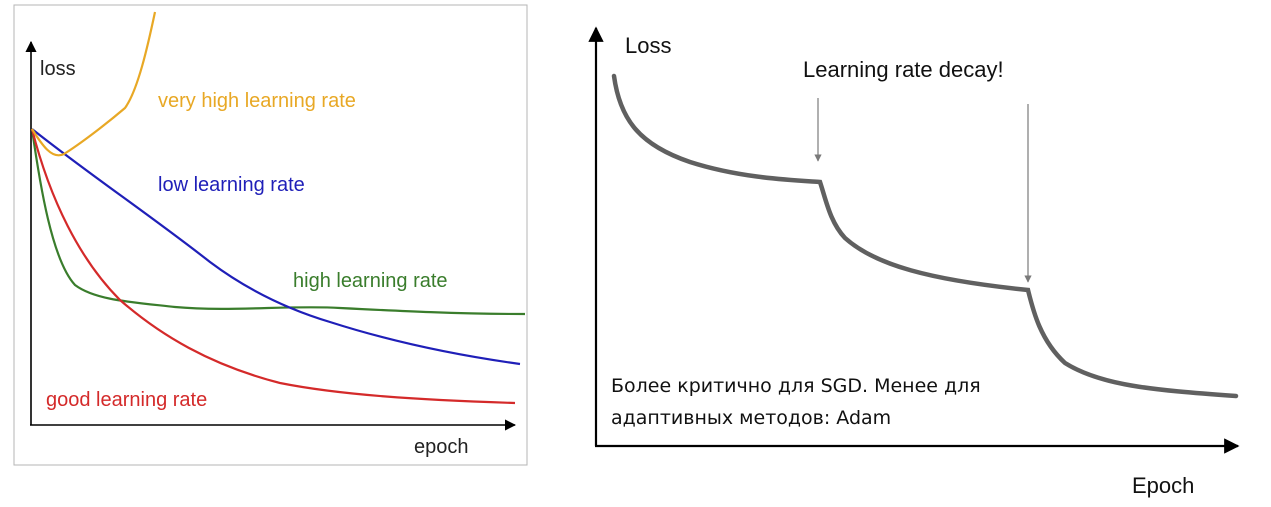 This screenshot has height=507, width=1271. I want to click on label-low-learning-rate: low learning rate, so click(231, 185).